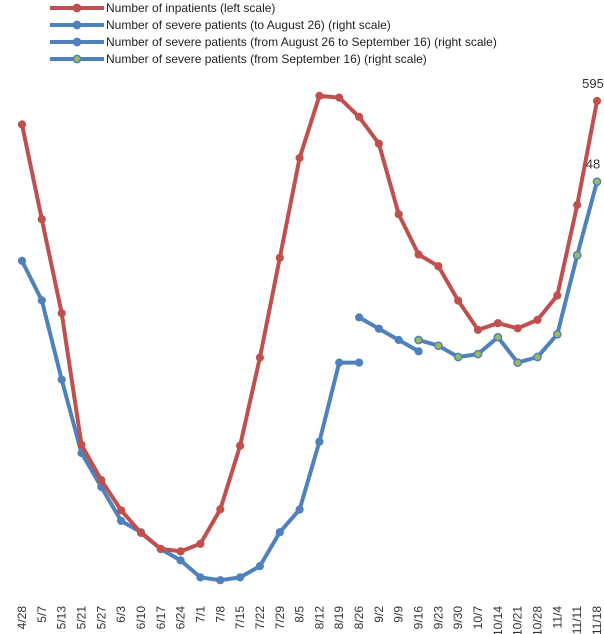 The image size is (604, 634). I want to click on x-tick-label: 7/15, so click(240, 618).